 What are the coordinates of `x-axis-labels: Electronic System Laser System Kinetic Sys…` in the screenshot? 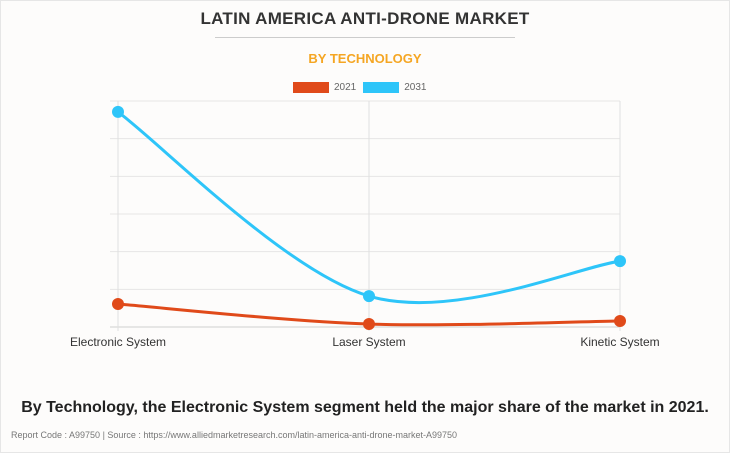 It's located at (365, 342).